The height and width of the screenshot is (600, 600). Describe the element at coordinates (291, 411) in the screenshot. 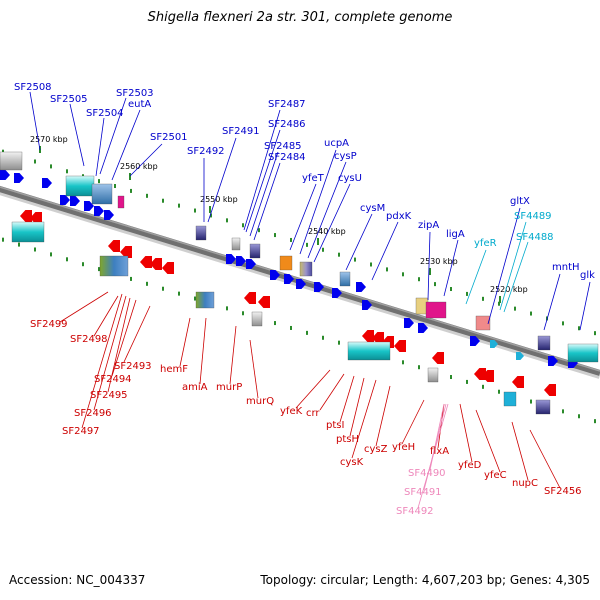

I see `gene-label: yfeK` at that location.